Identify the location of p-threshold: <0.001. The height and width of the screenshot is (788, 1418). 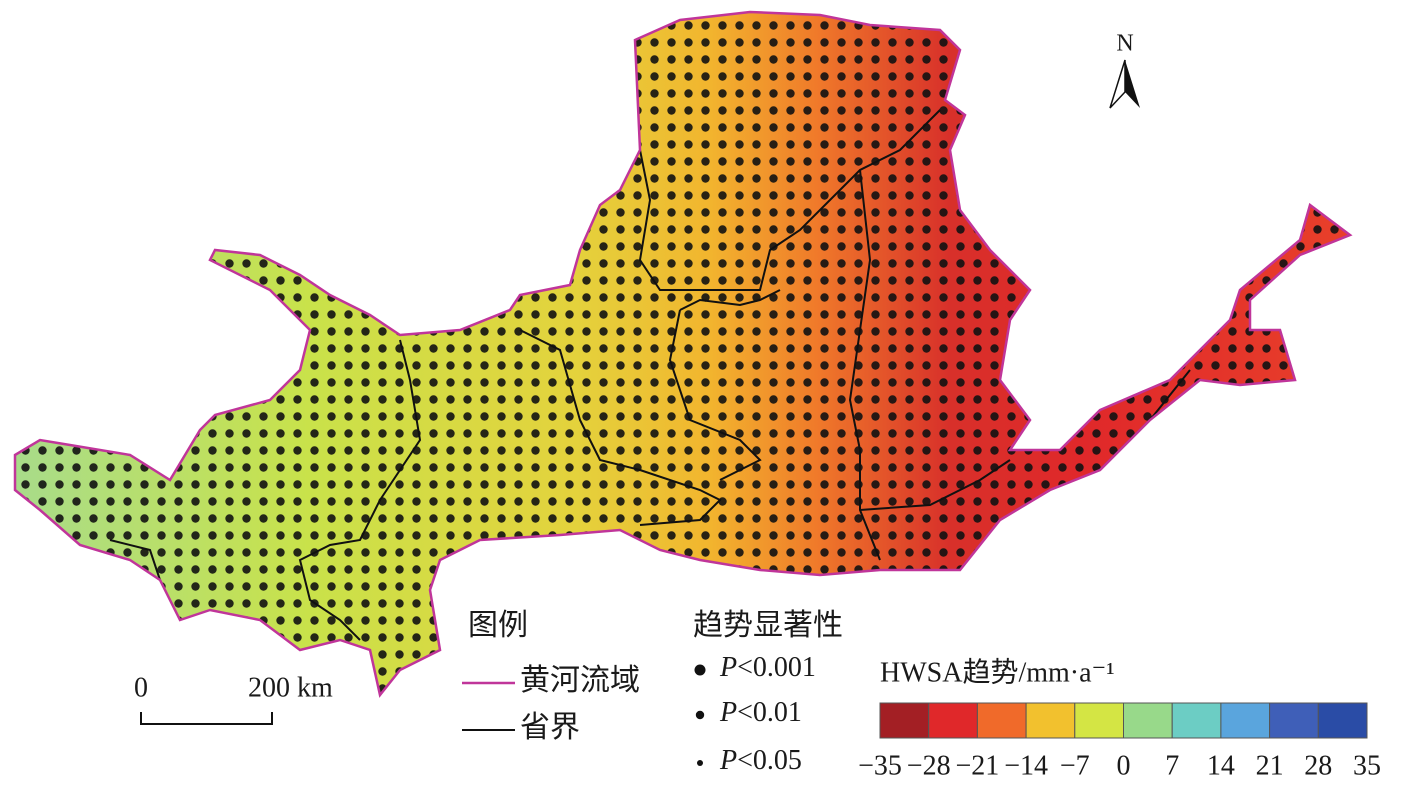
(776, 667).